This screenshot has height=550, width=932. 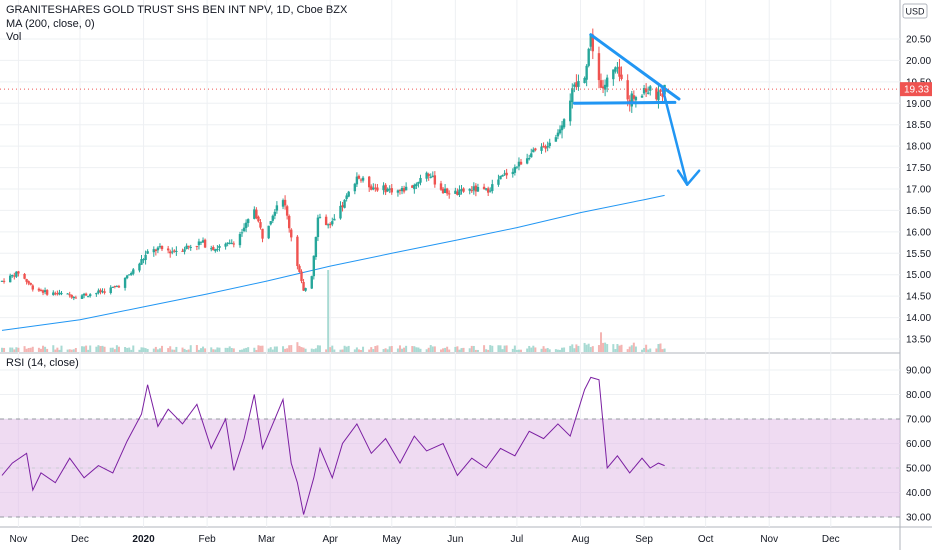 What do you see at coordinates (918, 518) in the screenshot?
I see `rsi-tick-label: 30.00` at bounding box center [918, 518].